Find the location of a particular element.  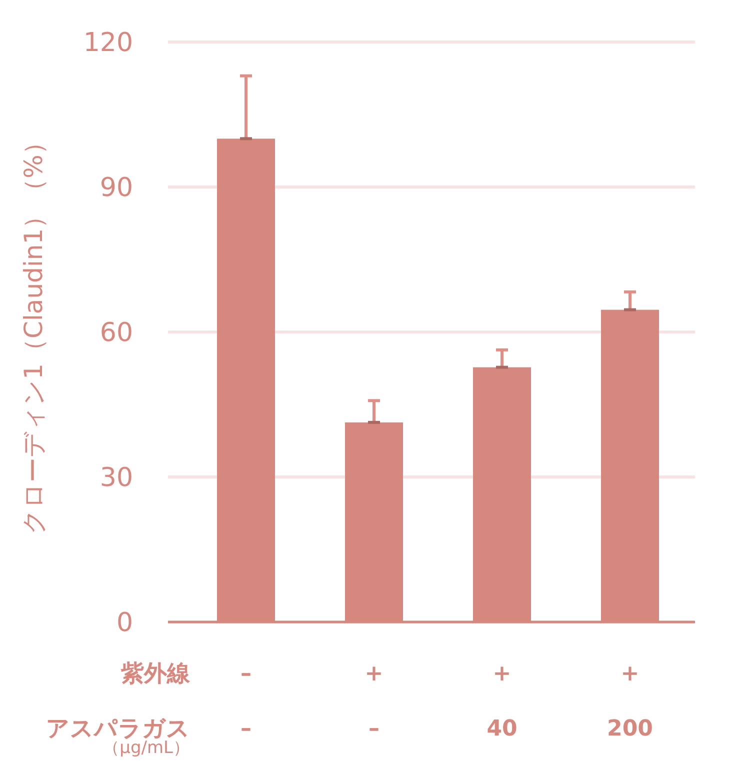

text: 紫外線 is located at coordinates (155, 674).